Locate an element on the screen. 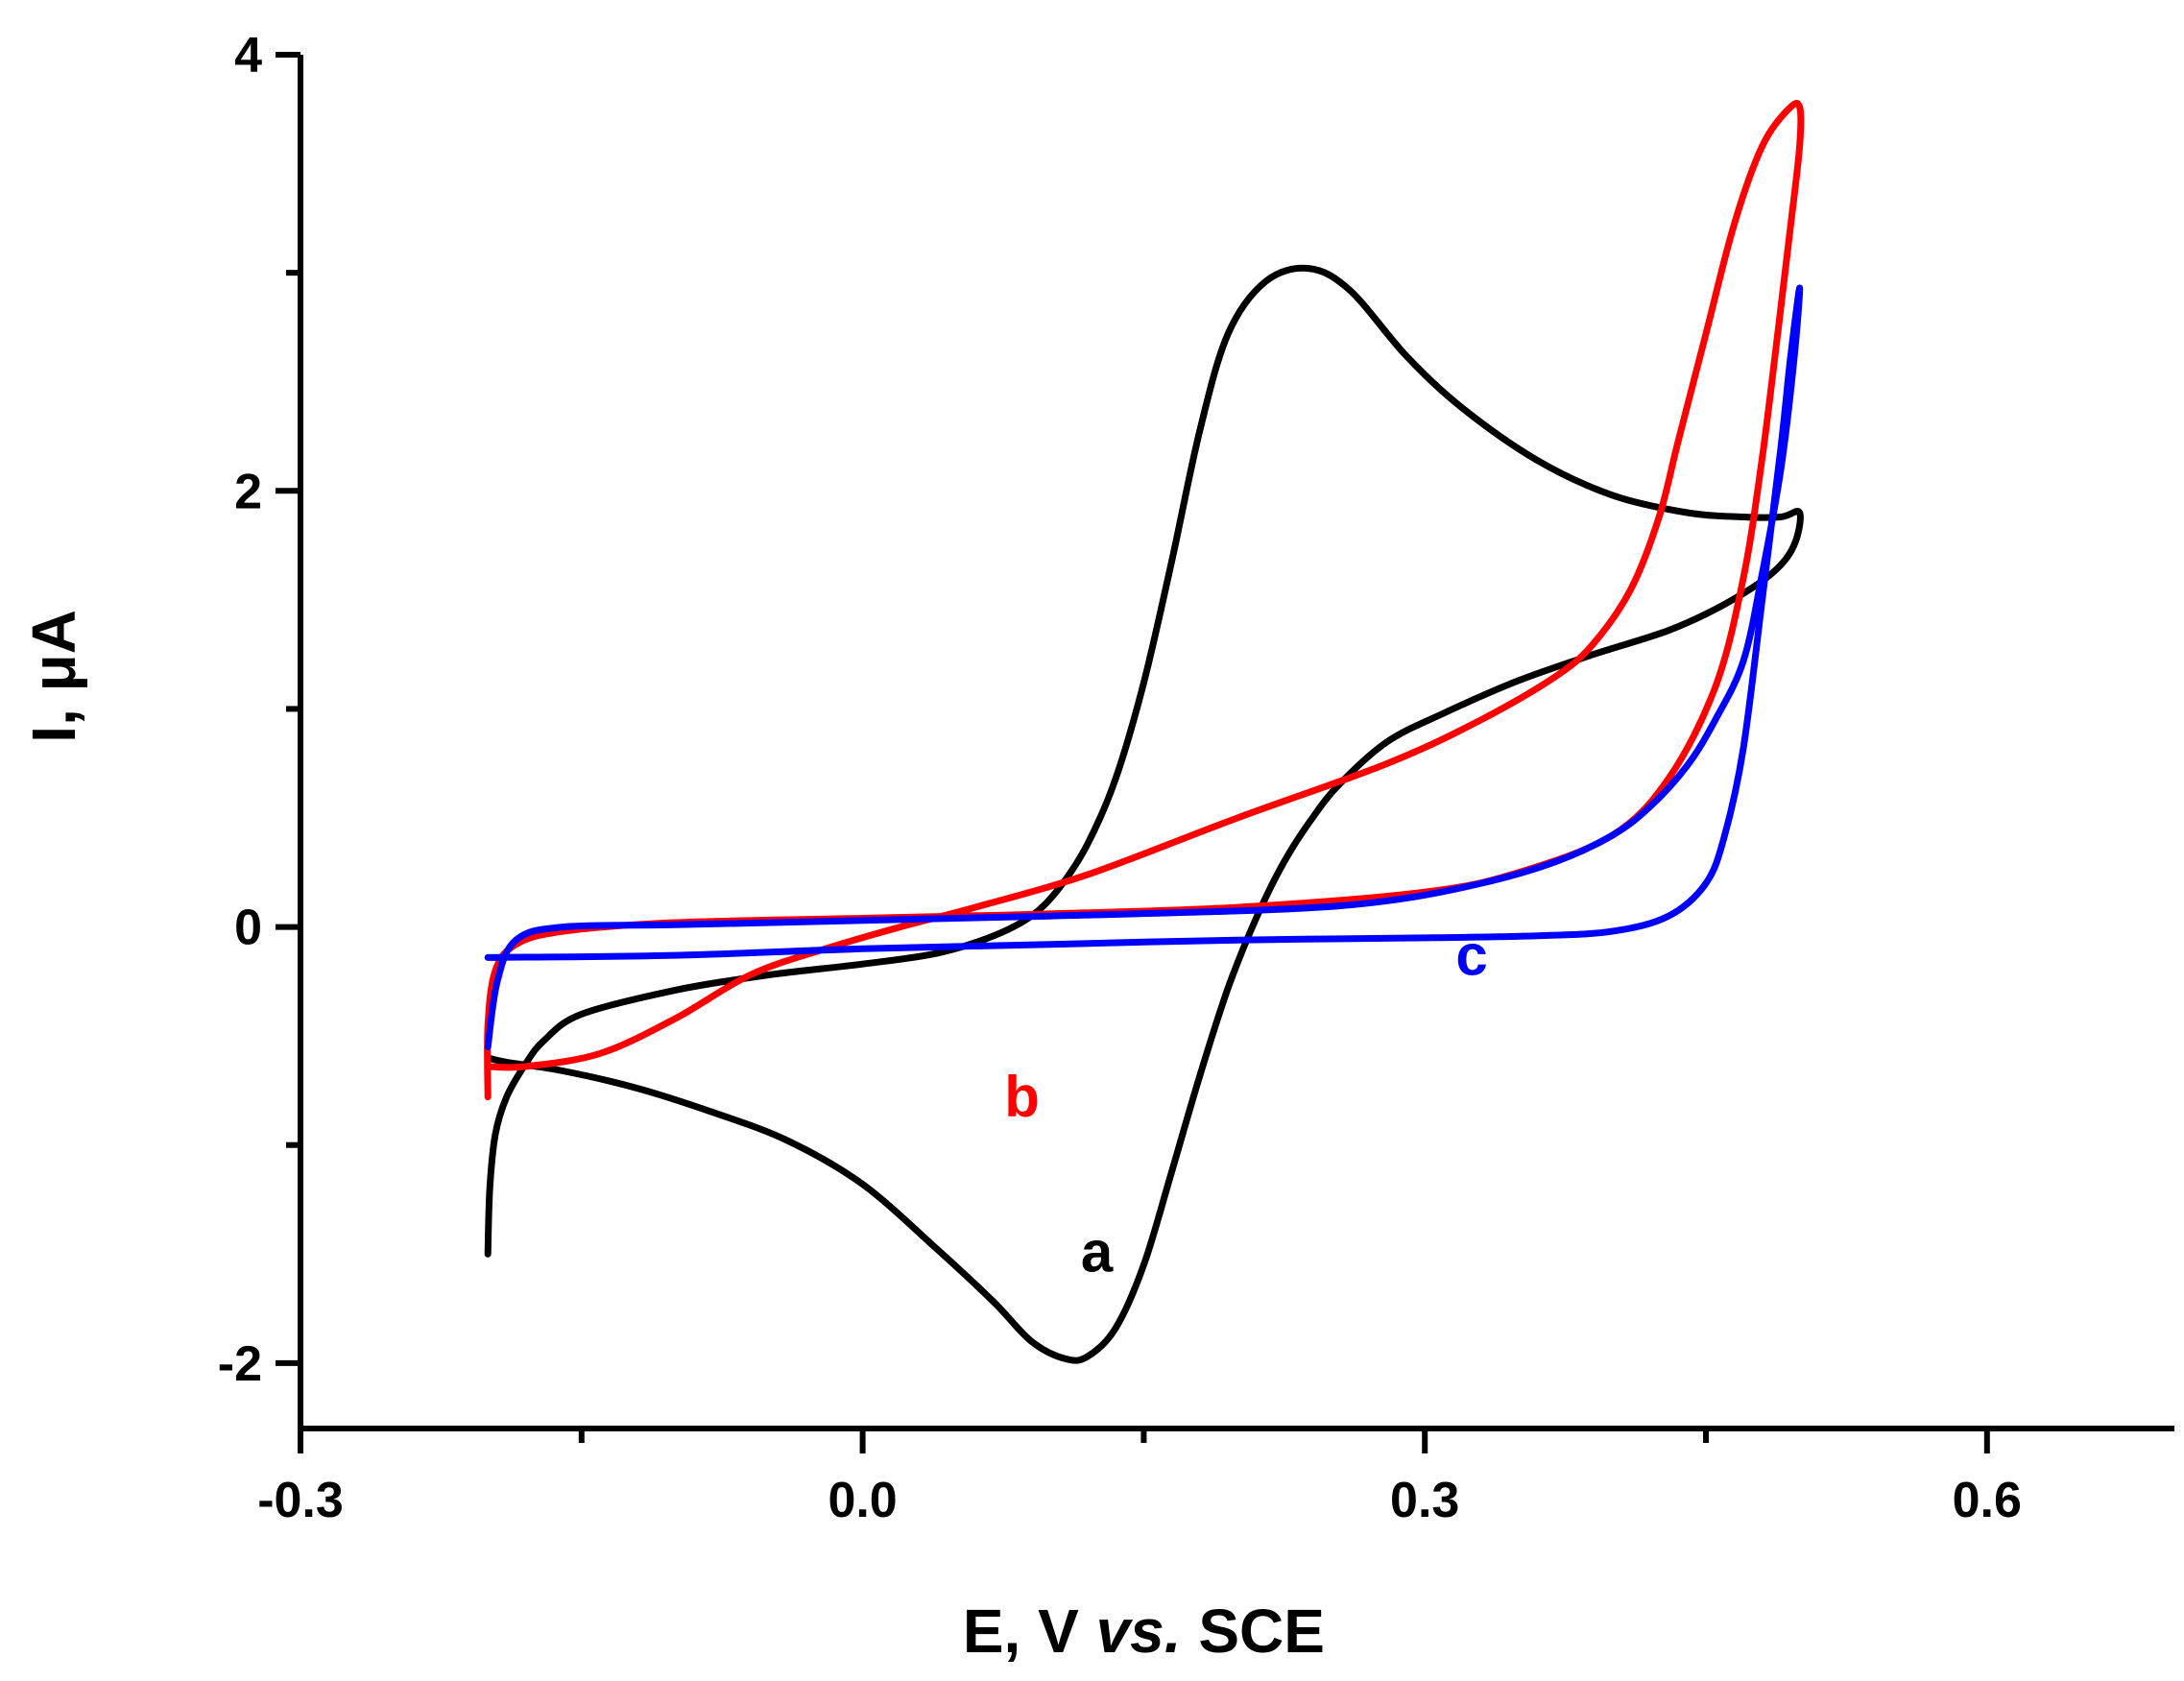 The height and width of the screenshot is (1681, 2184). series-b-label: b is located at coordinates (1022, 1097).